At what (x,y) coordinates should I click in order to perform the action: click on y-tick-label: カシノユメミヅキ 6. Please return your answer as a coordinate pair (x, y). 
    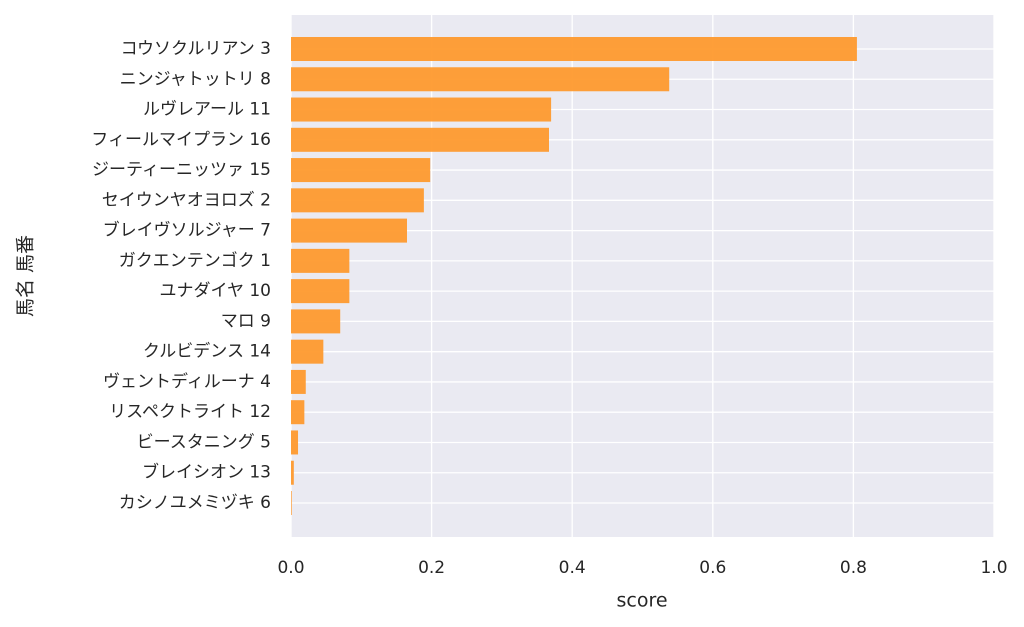
    Looking at the image, I should click on (195, 503).